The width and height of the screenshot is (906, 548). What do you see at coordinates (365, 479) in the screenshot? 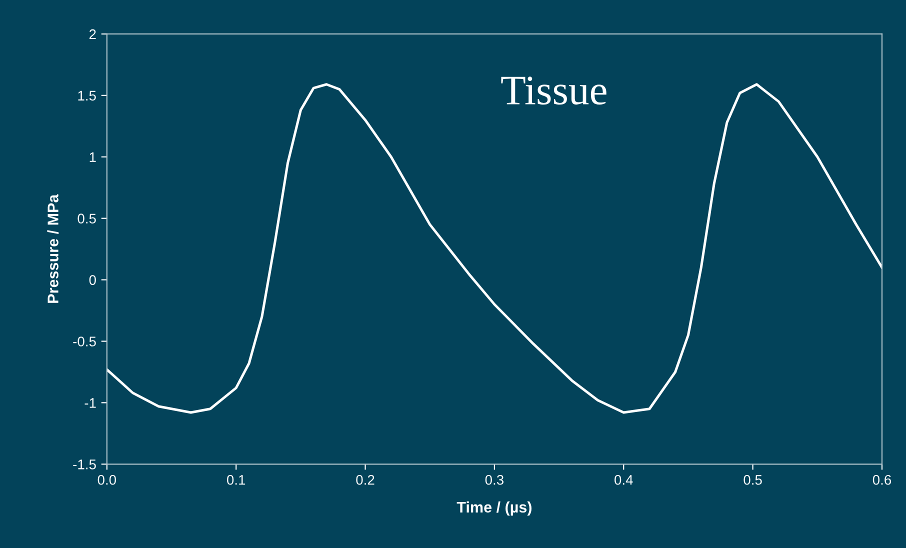
I see `x-tick-label: 0.2` at bounding box center [365, 479].